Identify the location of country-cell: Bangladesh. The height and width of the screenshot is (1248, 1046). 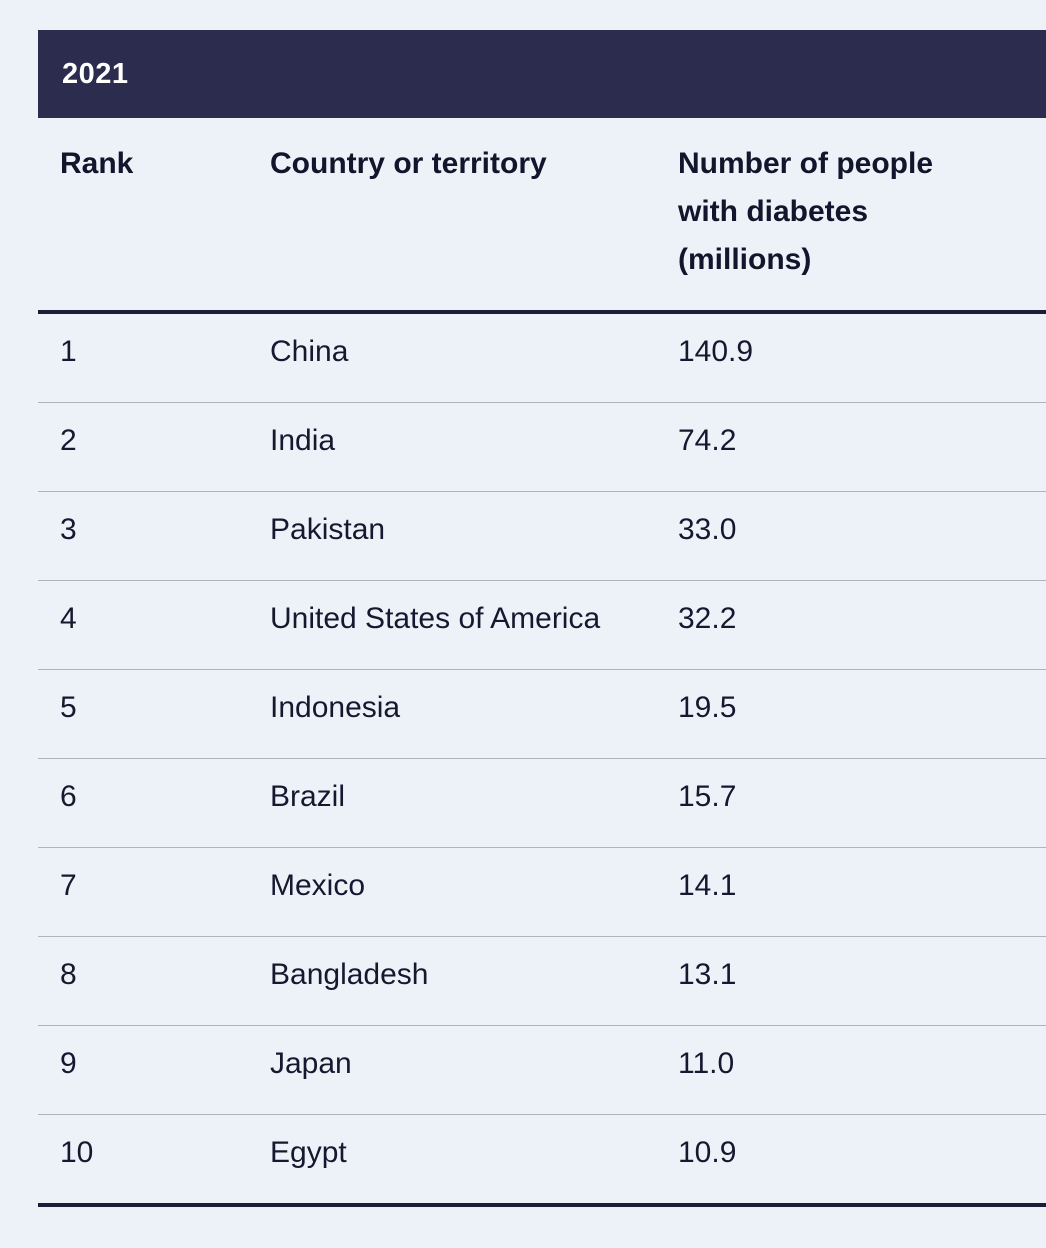
(349, 974).